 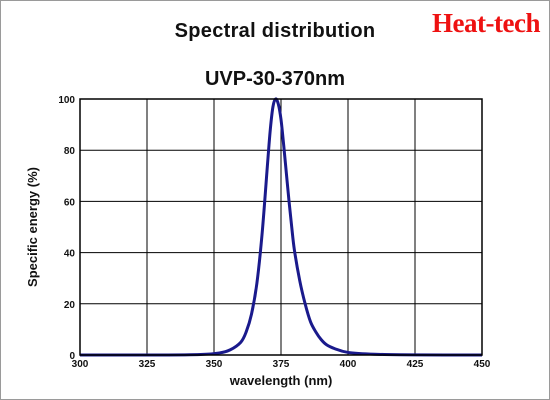 What do you see at coordinates (32, 227) in the screenshot?
I see `y-axis-label: Specific energy (%)` at bounding box center [32, 227].